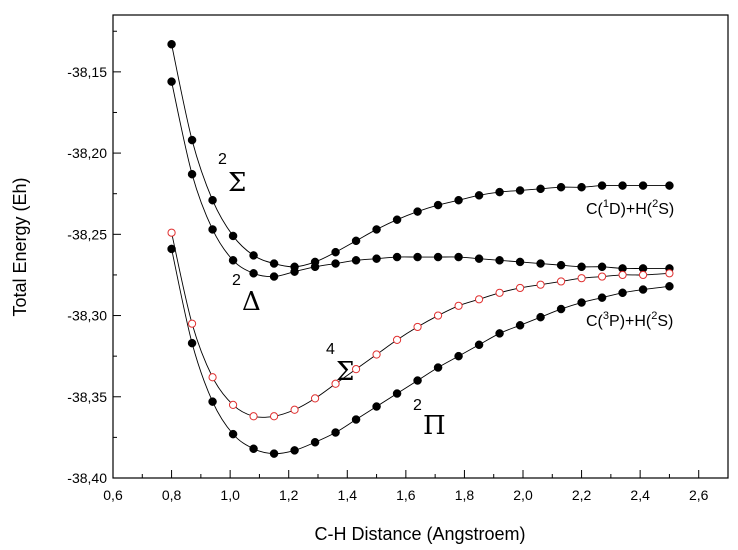  Describe the element at coordinates (246, 294) in the screenshot. I see `state-label-delta2: 2 Δ` at that location.